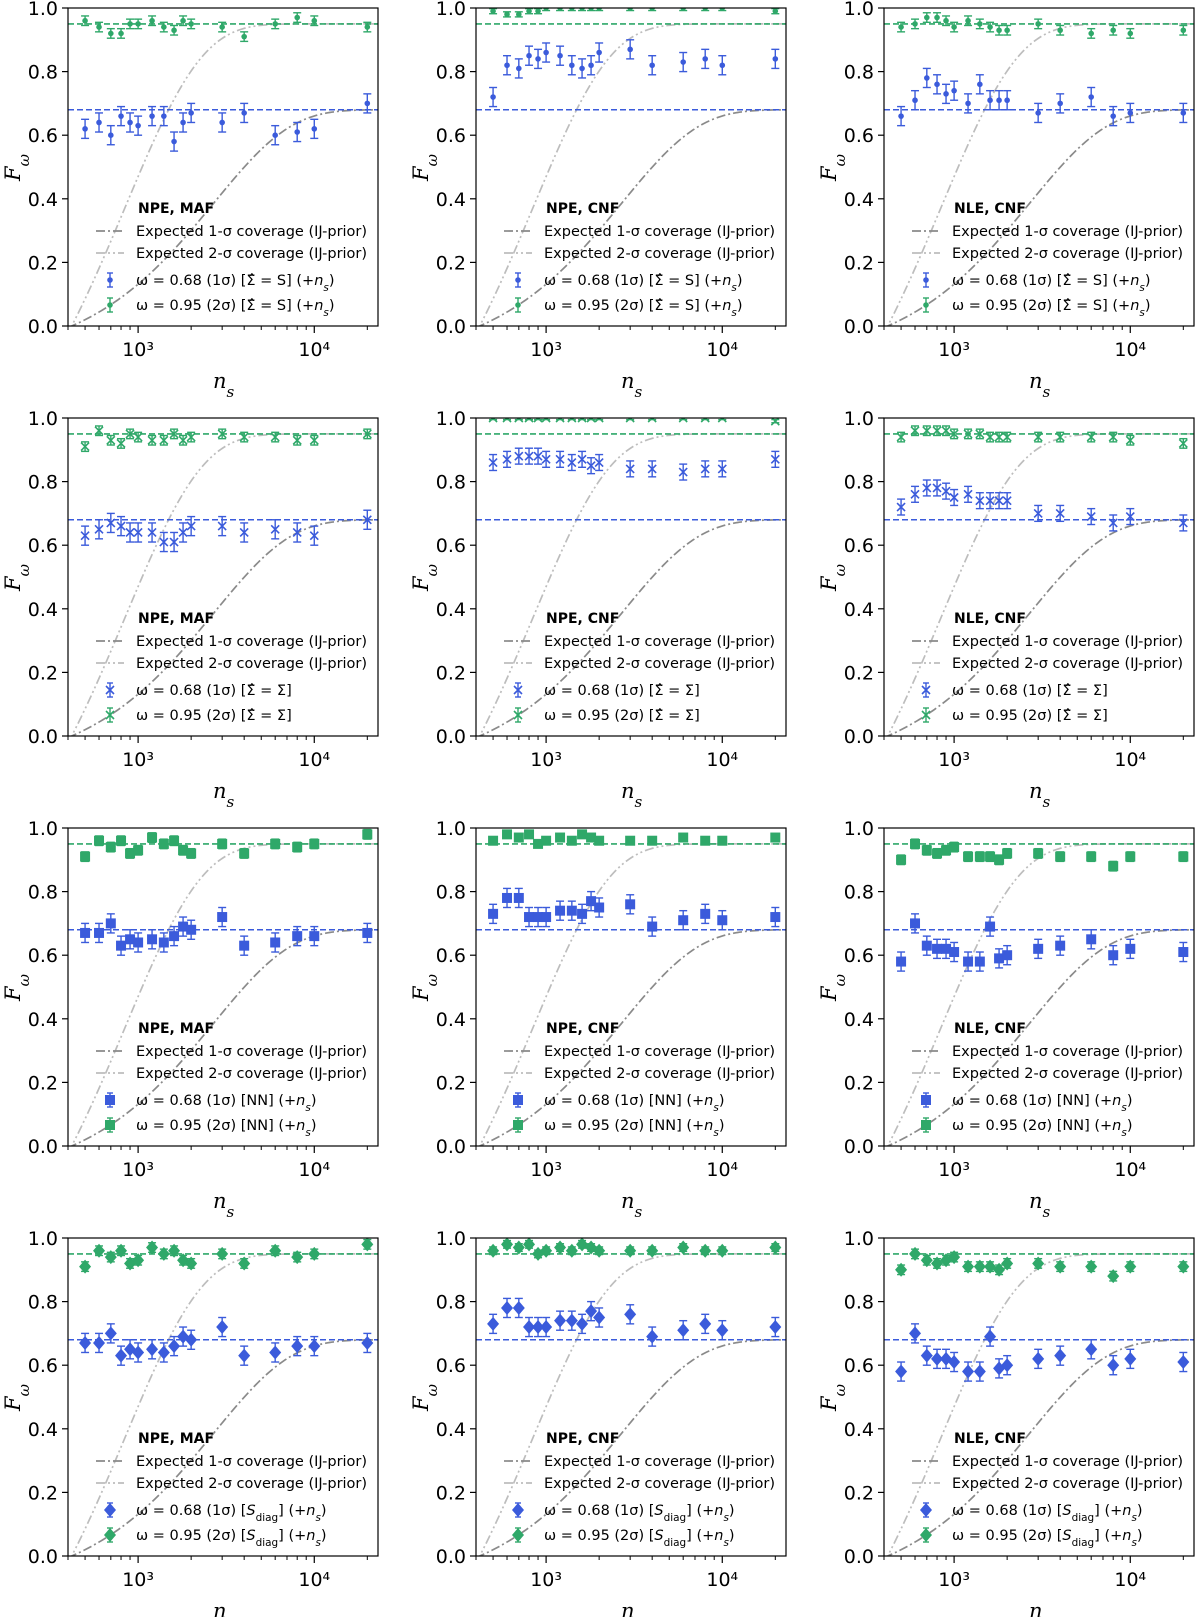 This screenshot has height=1617, width=1200. Describe the element at coordinates (451, 1303) in the screenshot. I see `y-tick-label: 0.8` at that location.